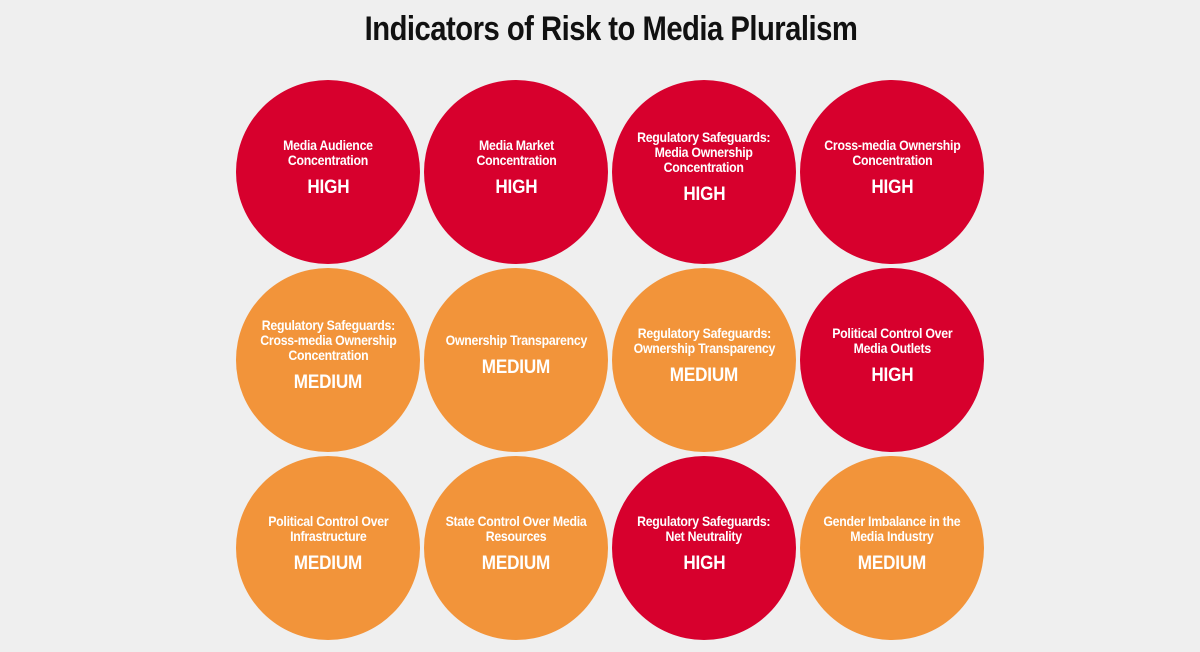 Image resolution: width=1200 pixels, height=652 pixels. Describe the element at coordinates (892, 152) in the screenshot. I see `indicator-label: Cross-media Ownership Concentration` at that location.